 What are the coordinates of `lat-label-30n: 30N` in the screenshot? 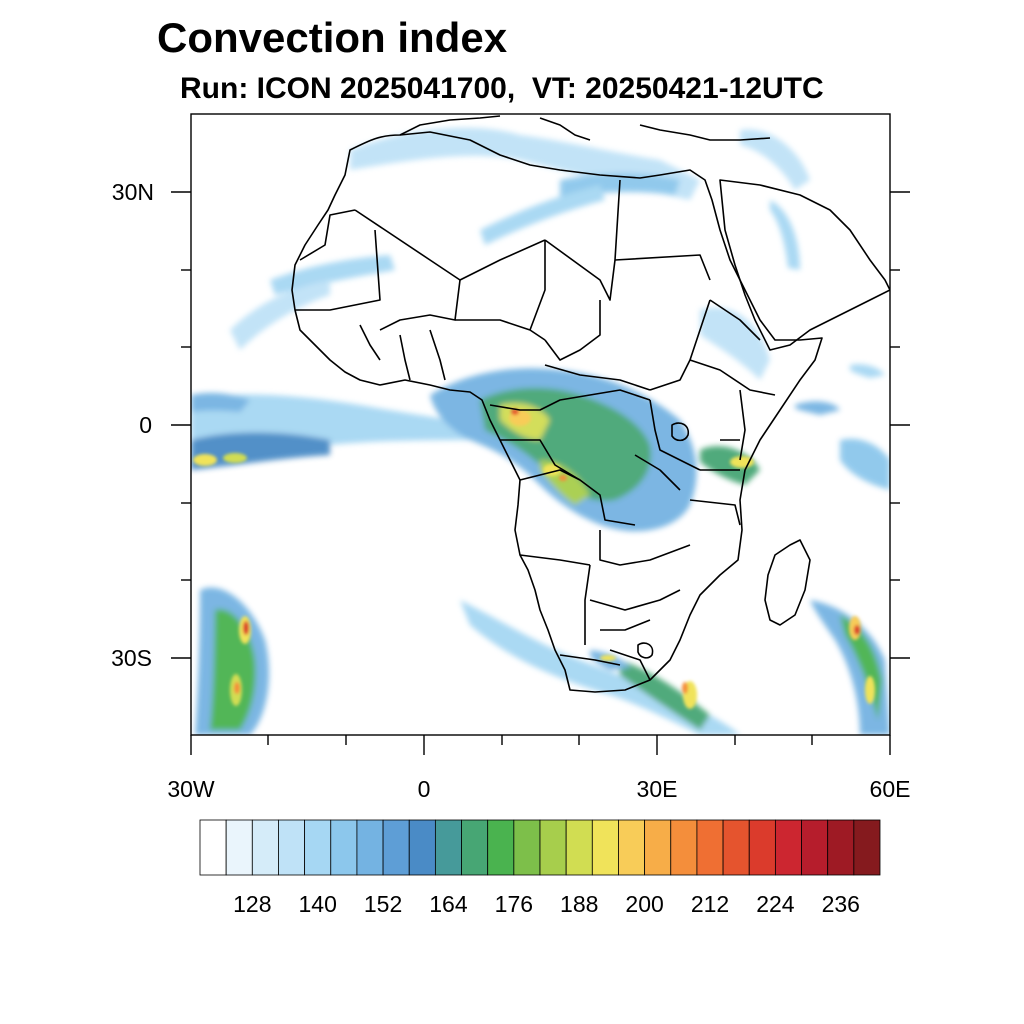 It's located at (133, 192).